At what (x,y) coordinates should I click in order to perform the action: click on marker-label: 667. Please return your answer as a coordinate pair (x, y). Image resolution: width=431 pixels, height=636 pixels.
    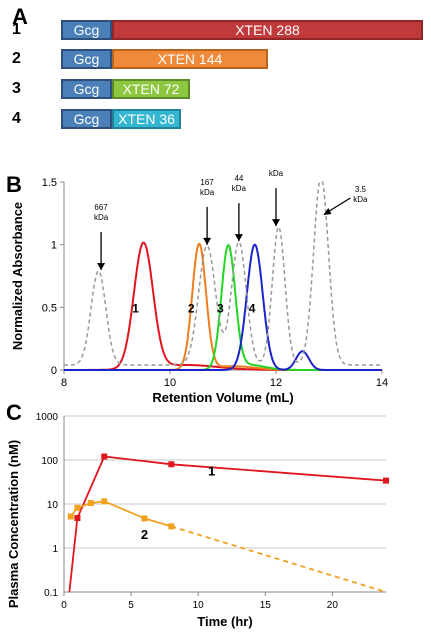
    Looking at the image, I should click on (101, 207).